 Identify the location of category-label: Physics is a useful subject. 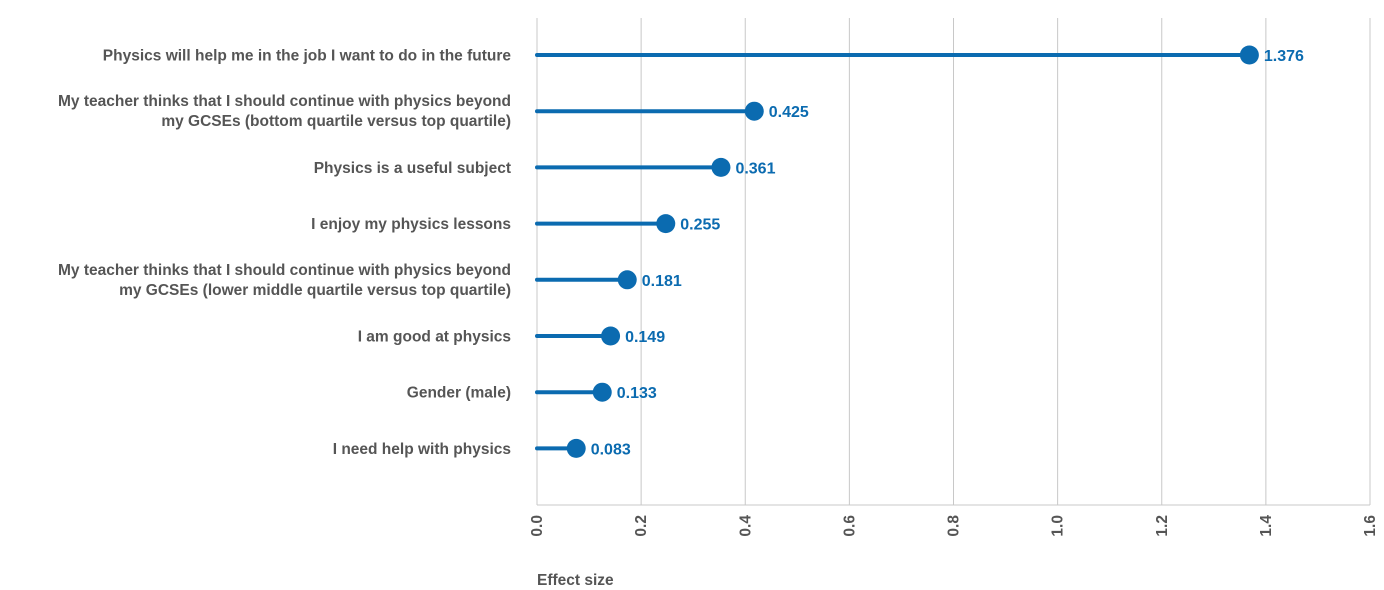
(412, 168).